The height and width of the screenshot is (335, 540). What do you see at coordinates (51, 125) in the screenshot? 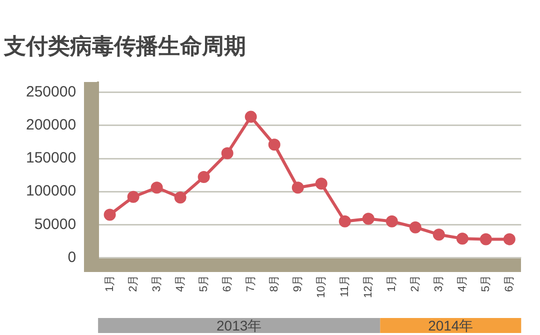
I see `y-tick-label: 200000` at bounding box center [51, 125].